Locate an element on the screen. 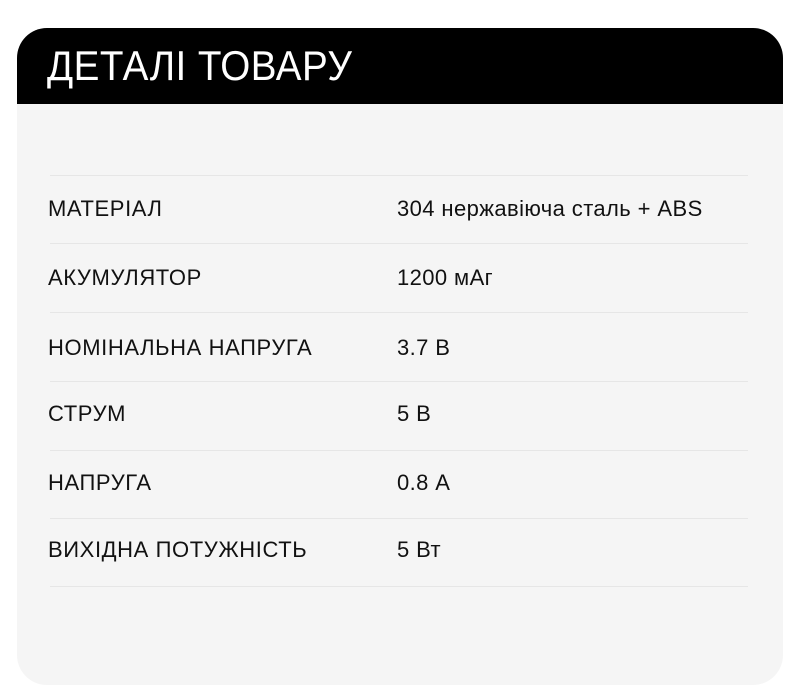  page-title: ДЕТАЛІ ТОВАРУ is located at coordinates (200, 65).